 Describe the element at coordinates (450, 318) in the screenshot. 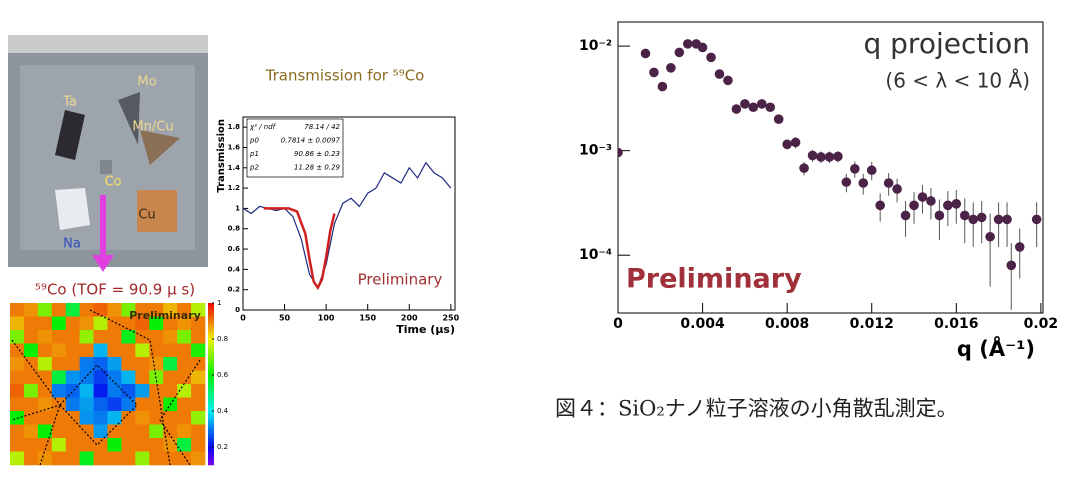

I see `x-tick-label: 250` at that location.